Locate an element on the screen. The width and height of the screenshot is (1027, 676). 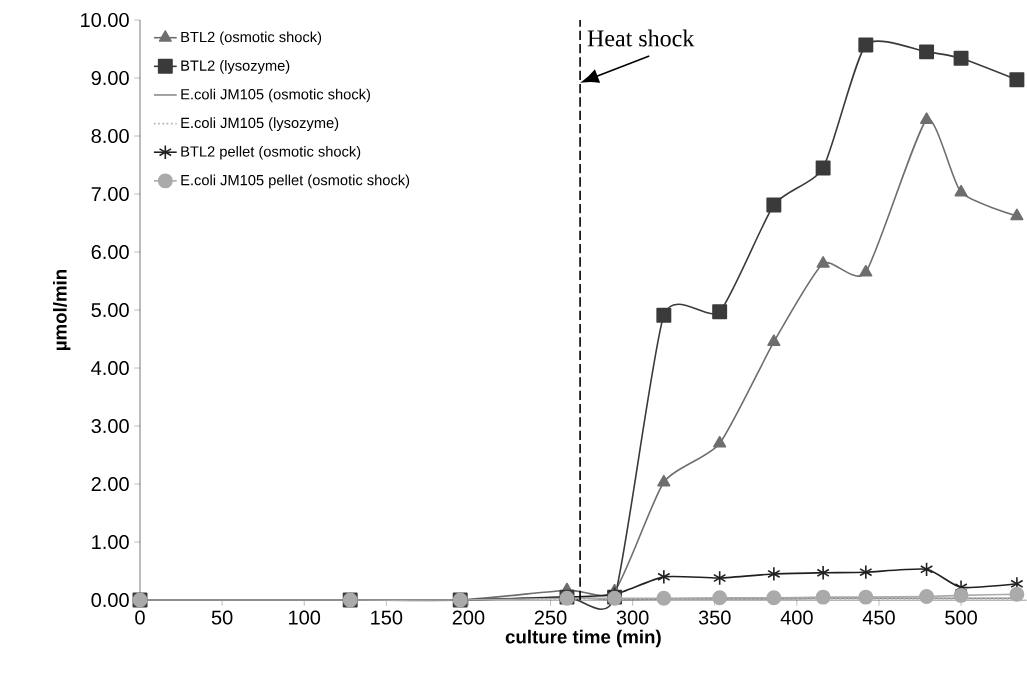
legend-label: E.coli JM105 (osmotic shock) is located at coordinates (275, 95).